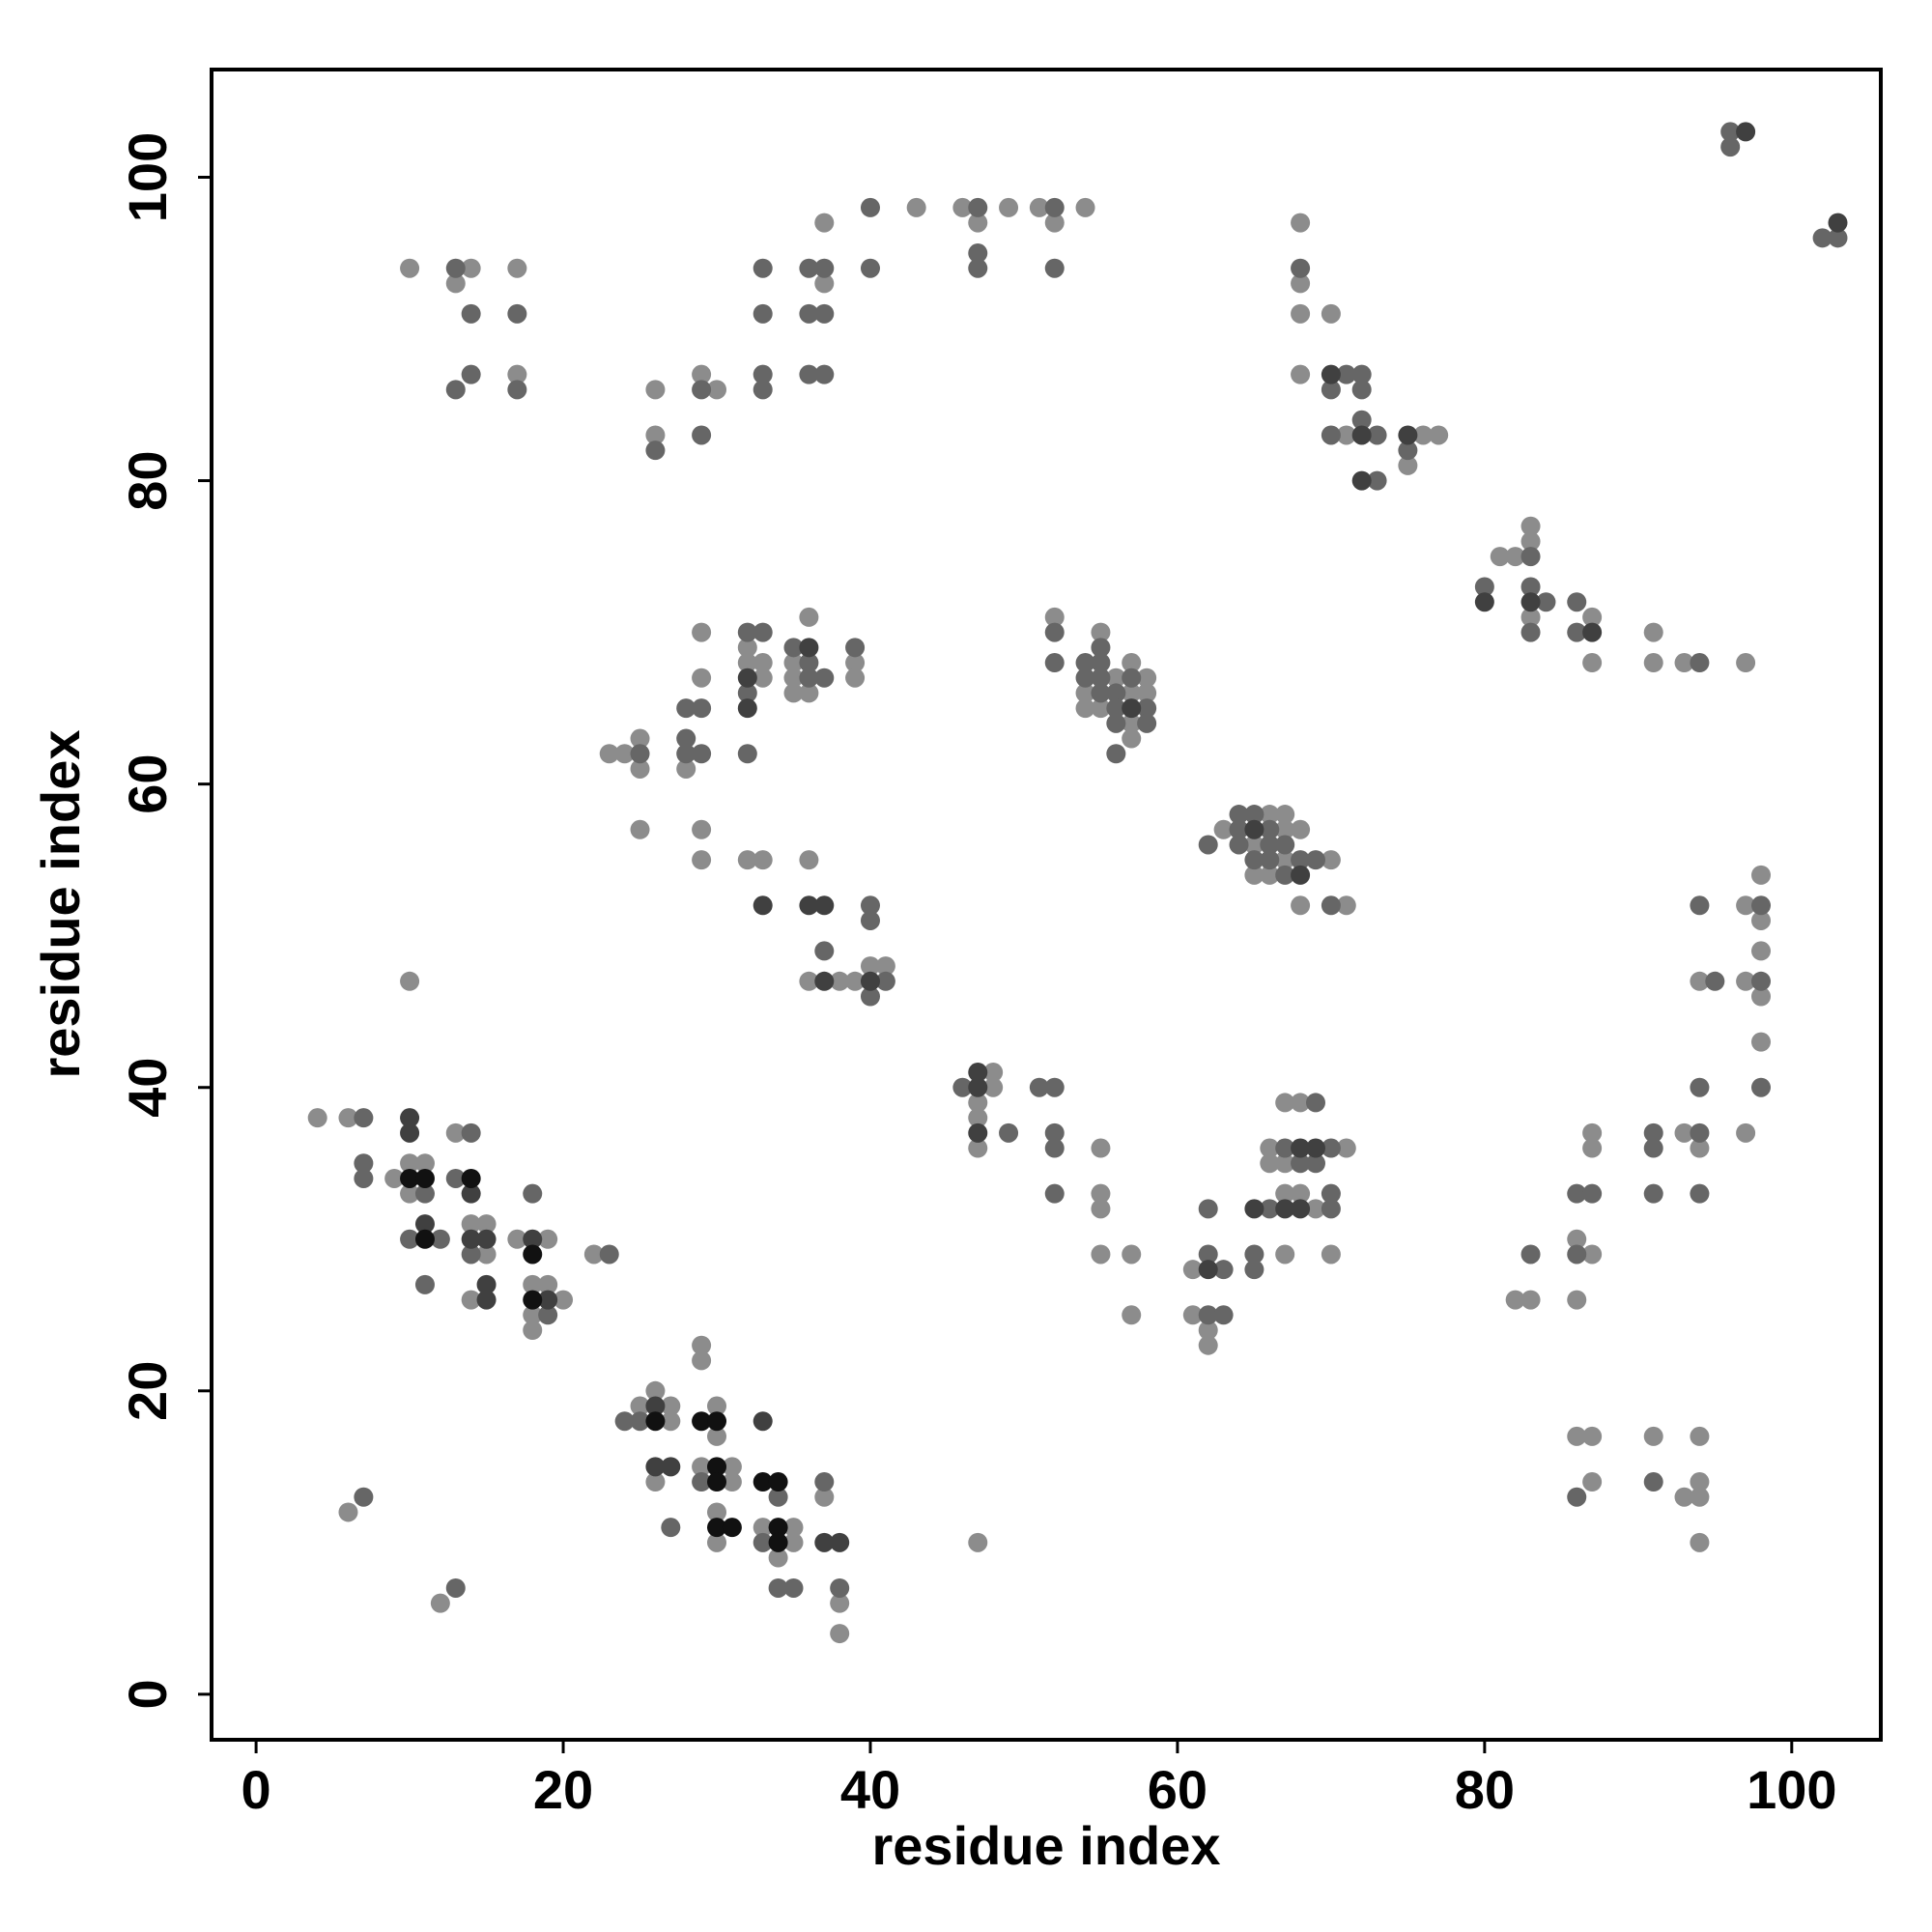  I want to click on y-tick-label: 20, so click(147, 1391).